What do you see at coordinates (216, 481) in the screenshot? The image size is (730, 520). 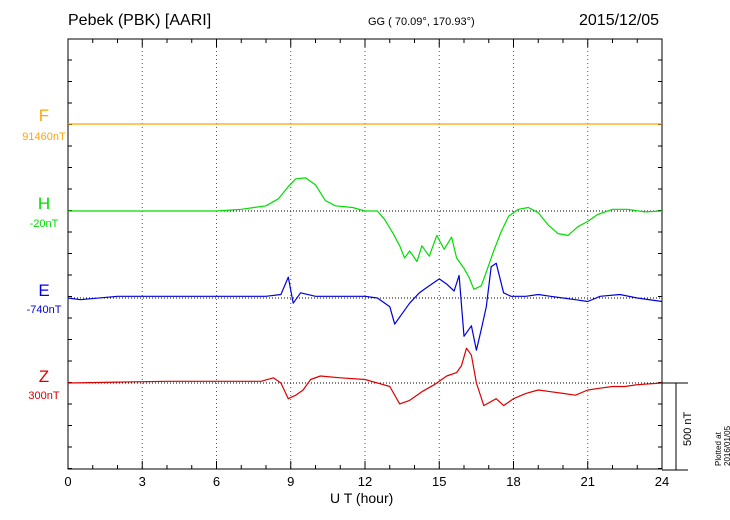 I see `x-tick-label: 6` at bounding box center [216, 481].